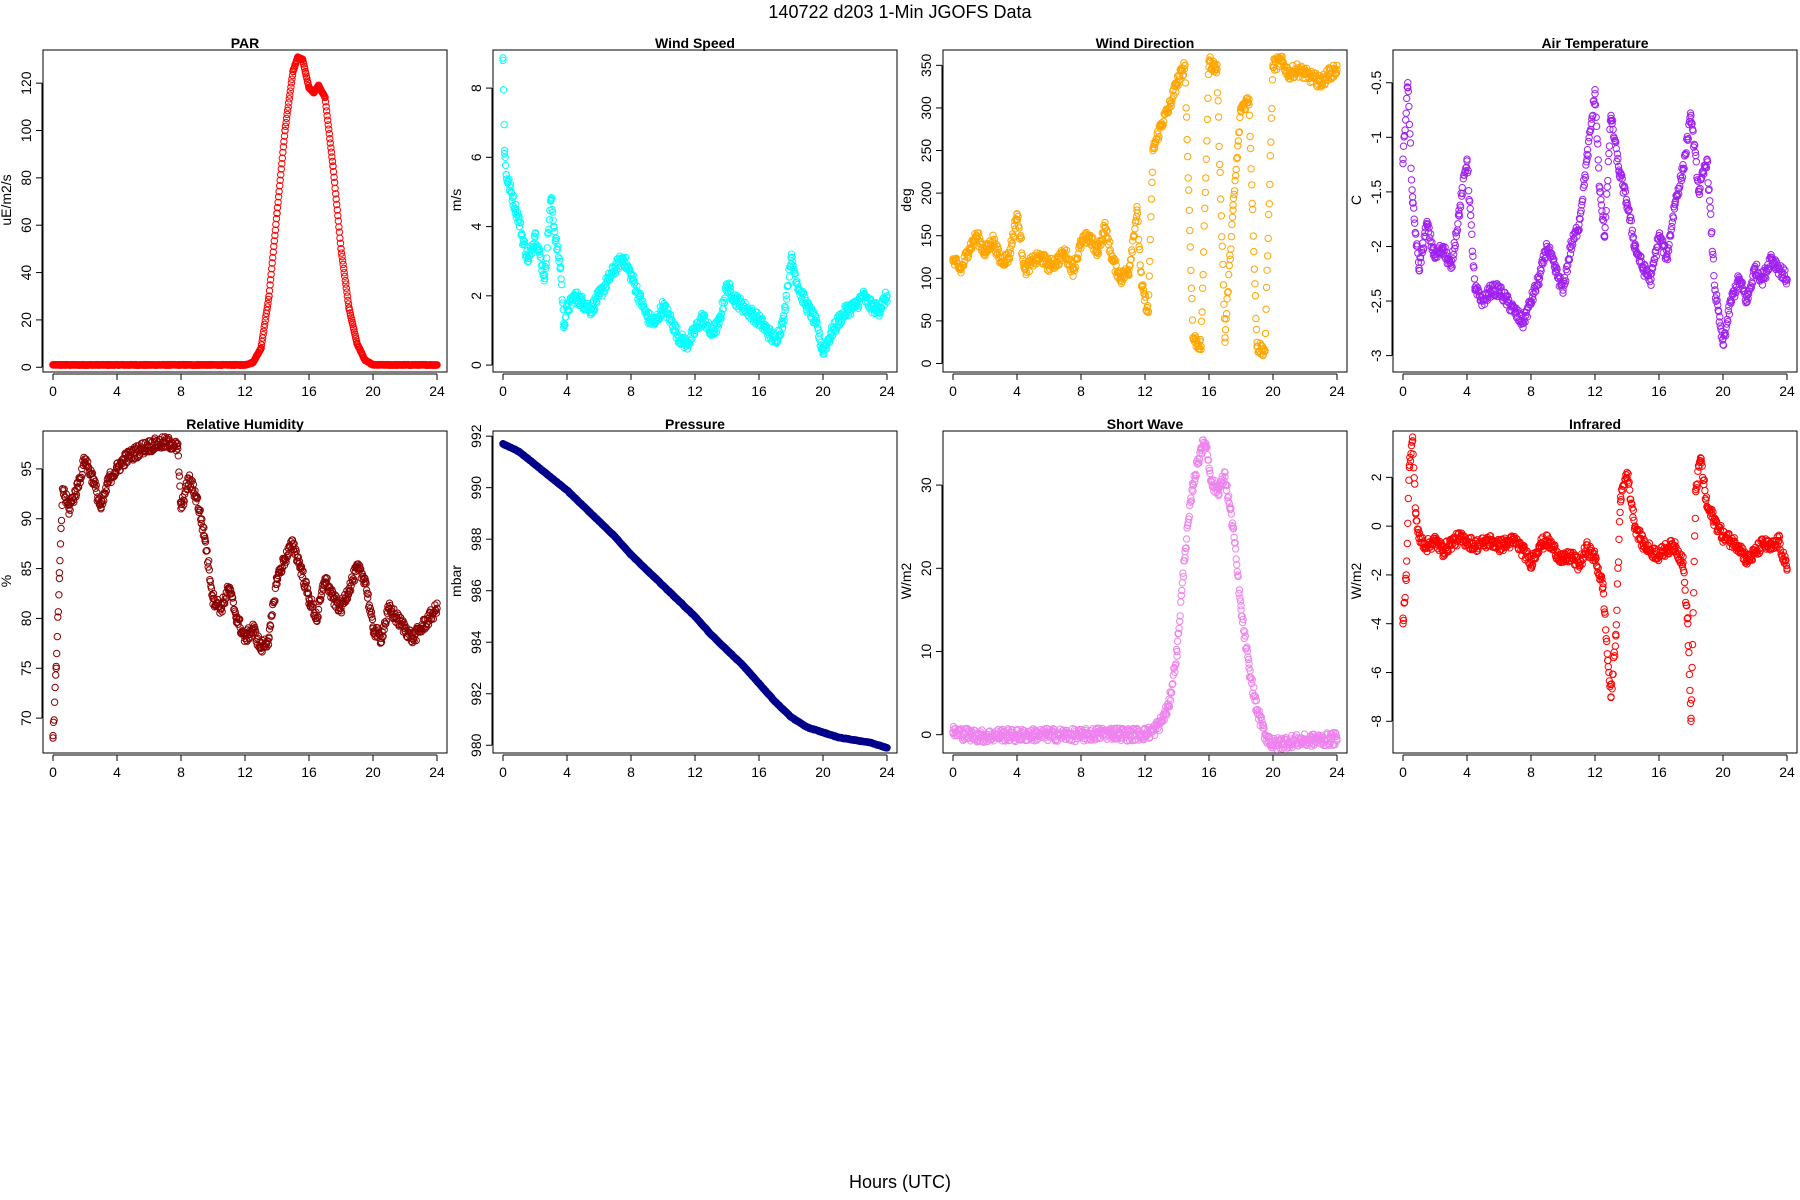 The width and height of the screenshot is (1800, 1200). What do you see at coordinates (1376, 246) in the screenshot?
I see `y-tick-label: -2` at bounding box center [1376, 246].